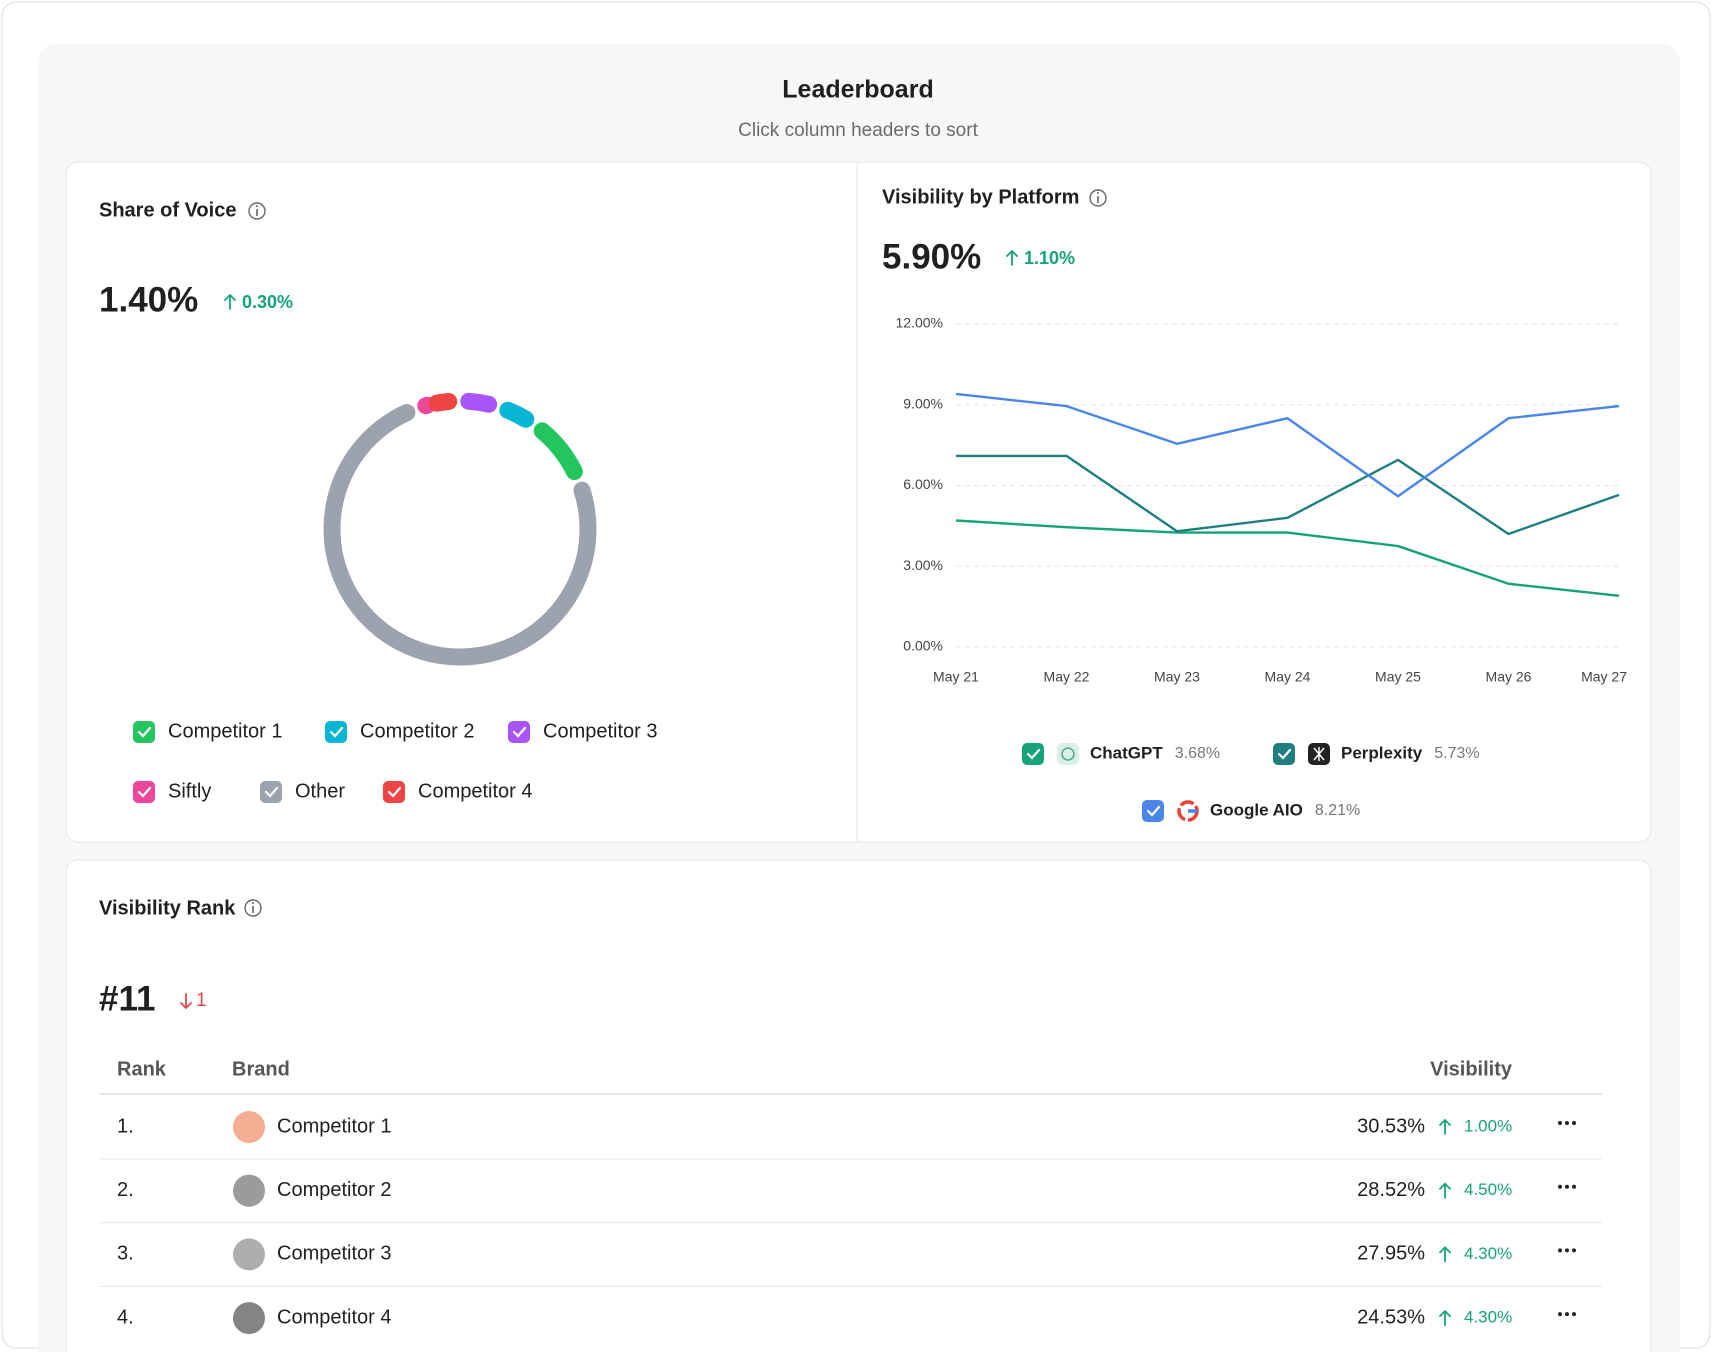 The width and height of the screenshot is (1714, 1352). I want to click on legend-label: Competitor 1, so click(225, 731).